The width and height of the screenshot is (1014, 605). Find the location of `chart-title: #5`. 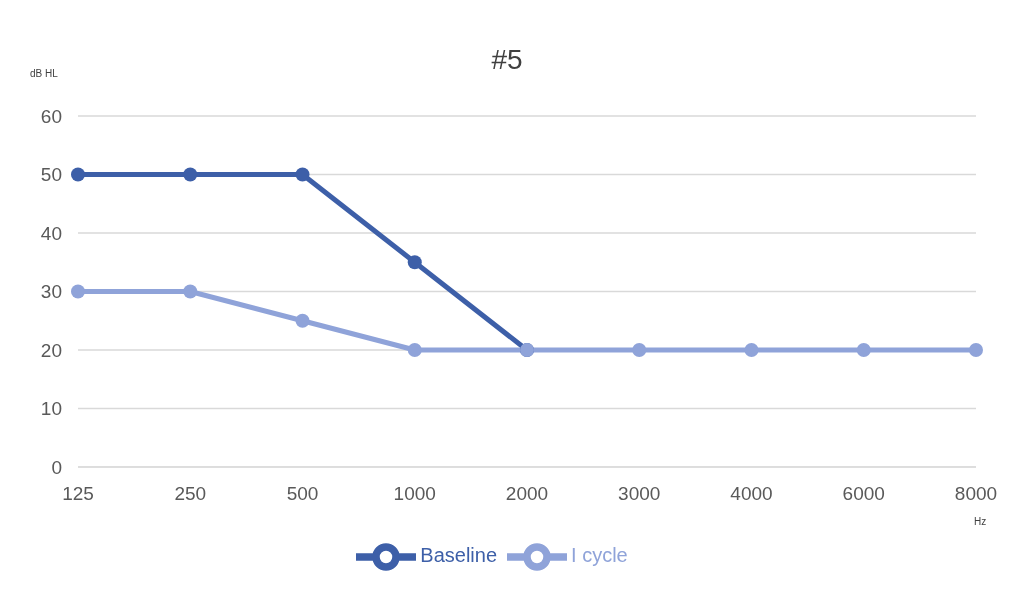

chart-title: #5 is located at coordinates (507, 59).